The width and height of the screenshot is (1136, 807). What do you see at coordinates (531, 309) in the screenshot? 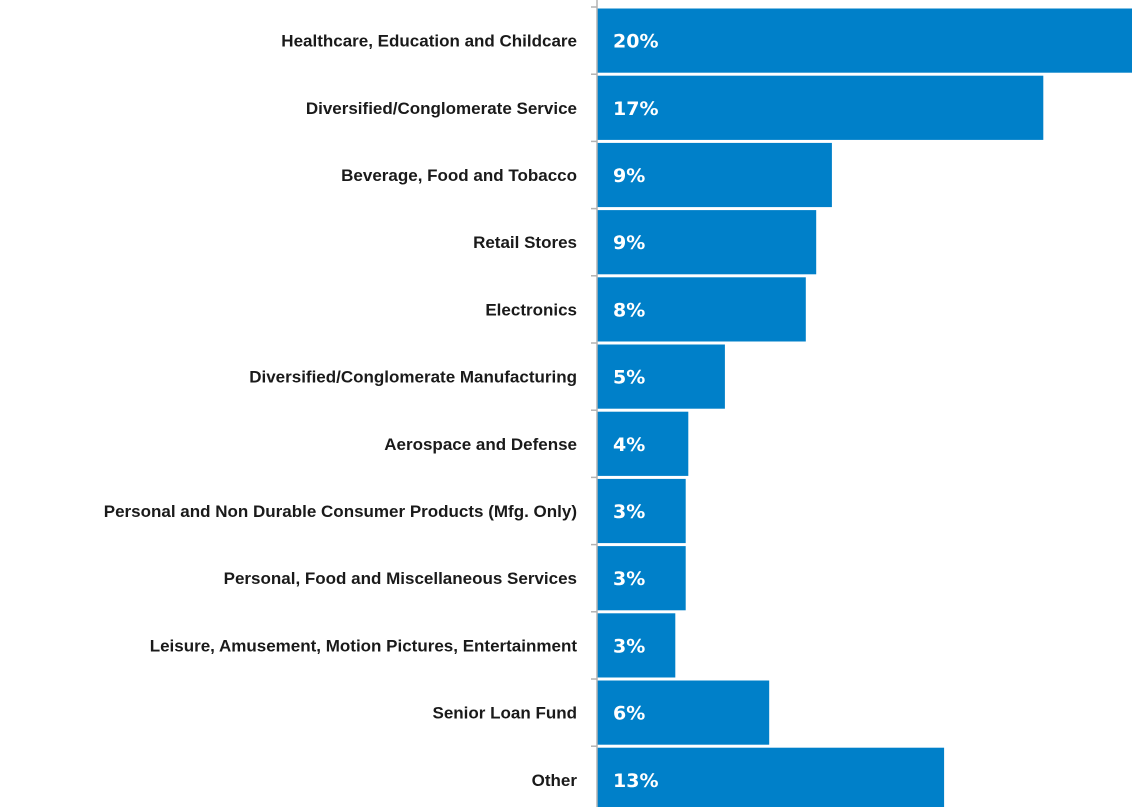
I see `category-label: Electronics` at bounding box center [531, 309].